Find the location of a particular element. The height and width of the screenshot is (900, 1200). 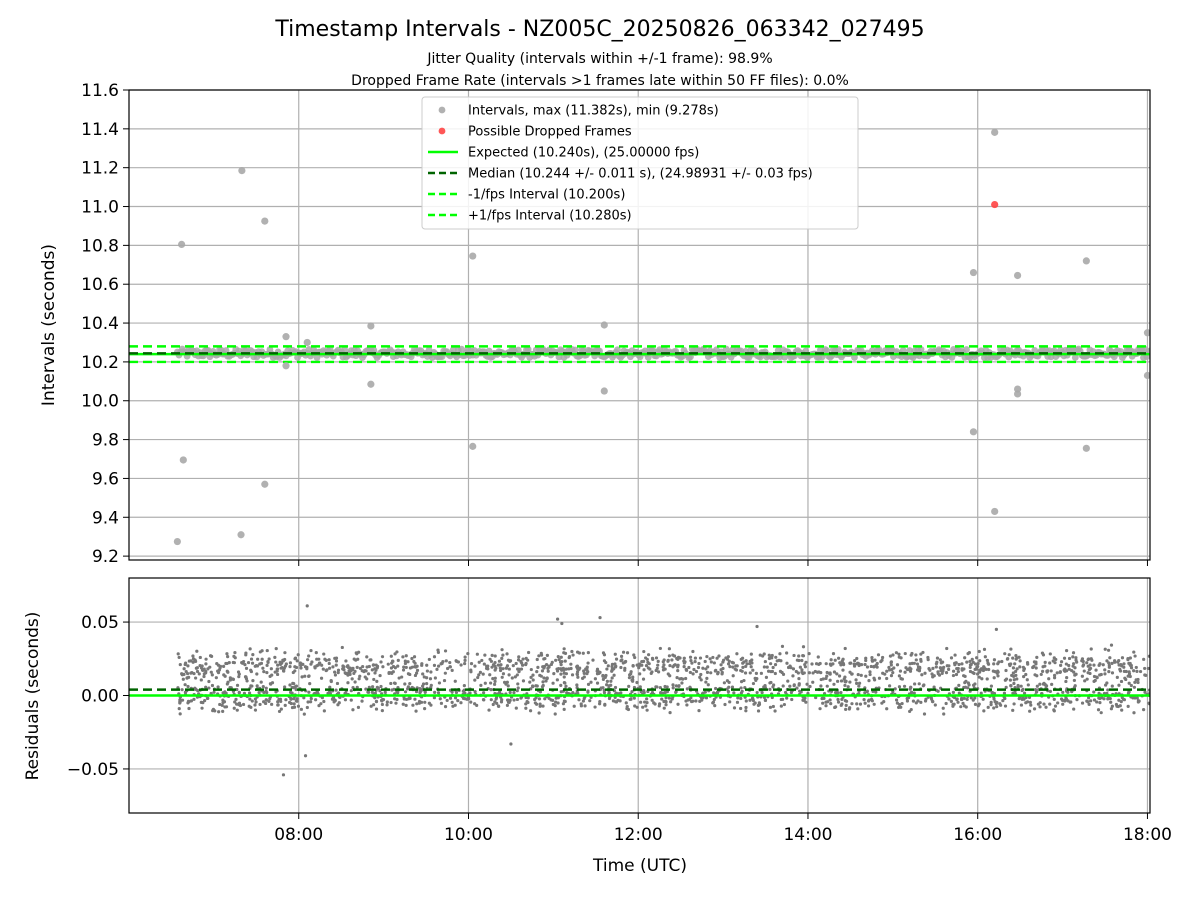

residual-outlier-point is located at coordinates (511, 744).